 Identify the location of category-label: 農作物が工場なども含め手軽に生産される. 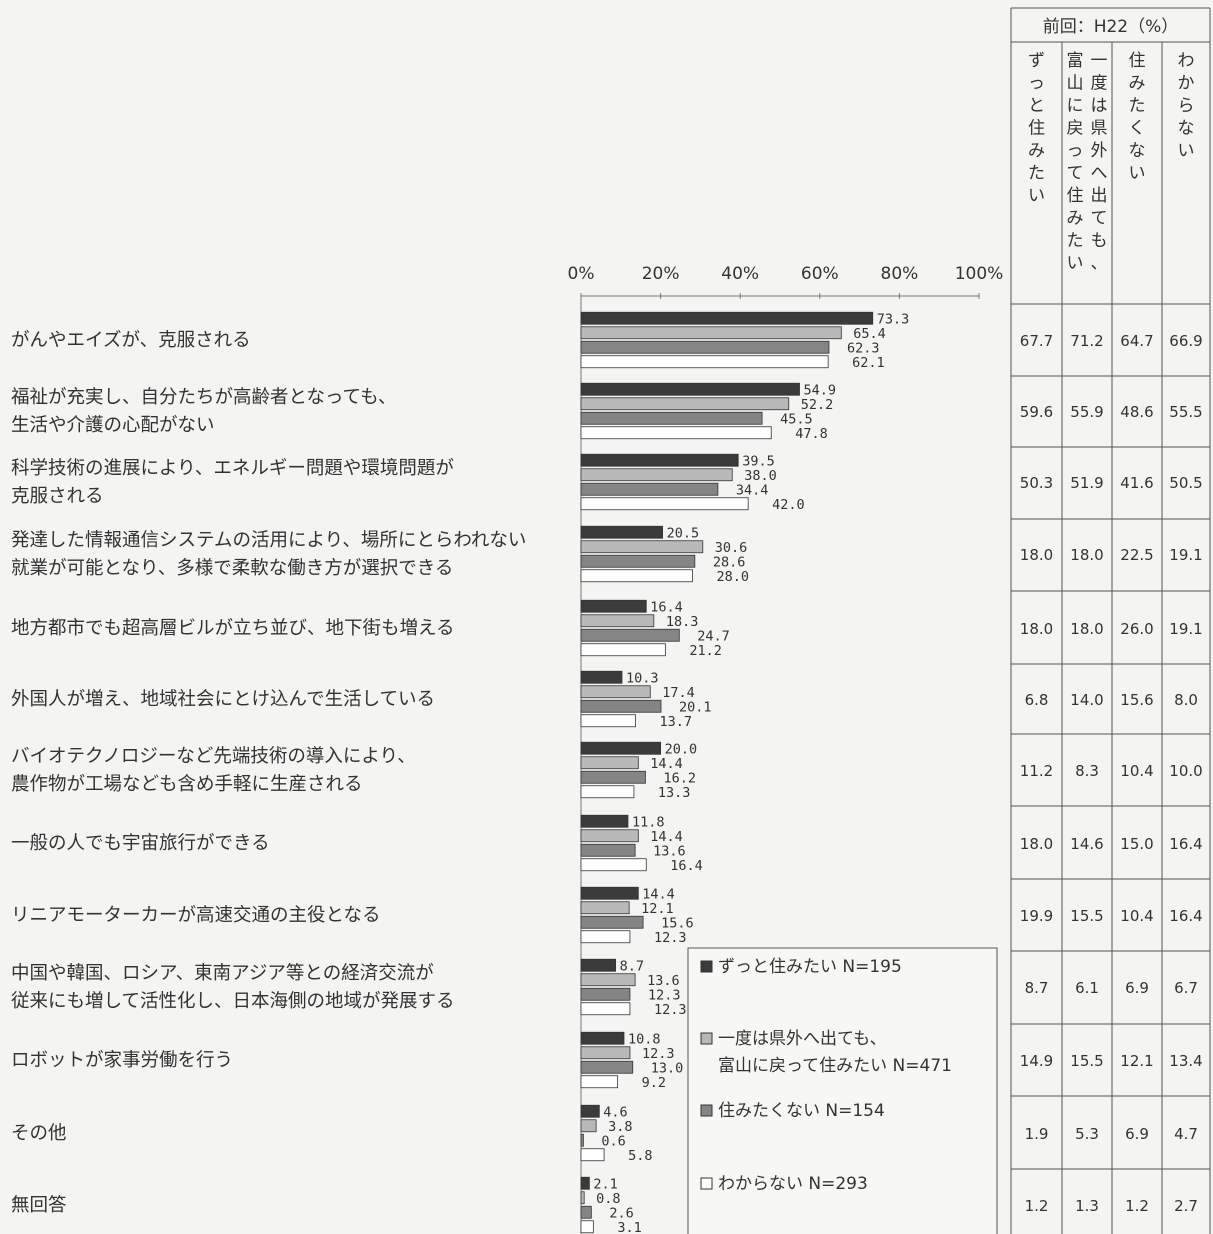
(187, 784).